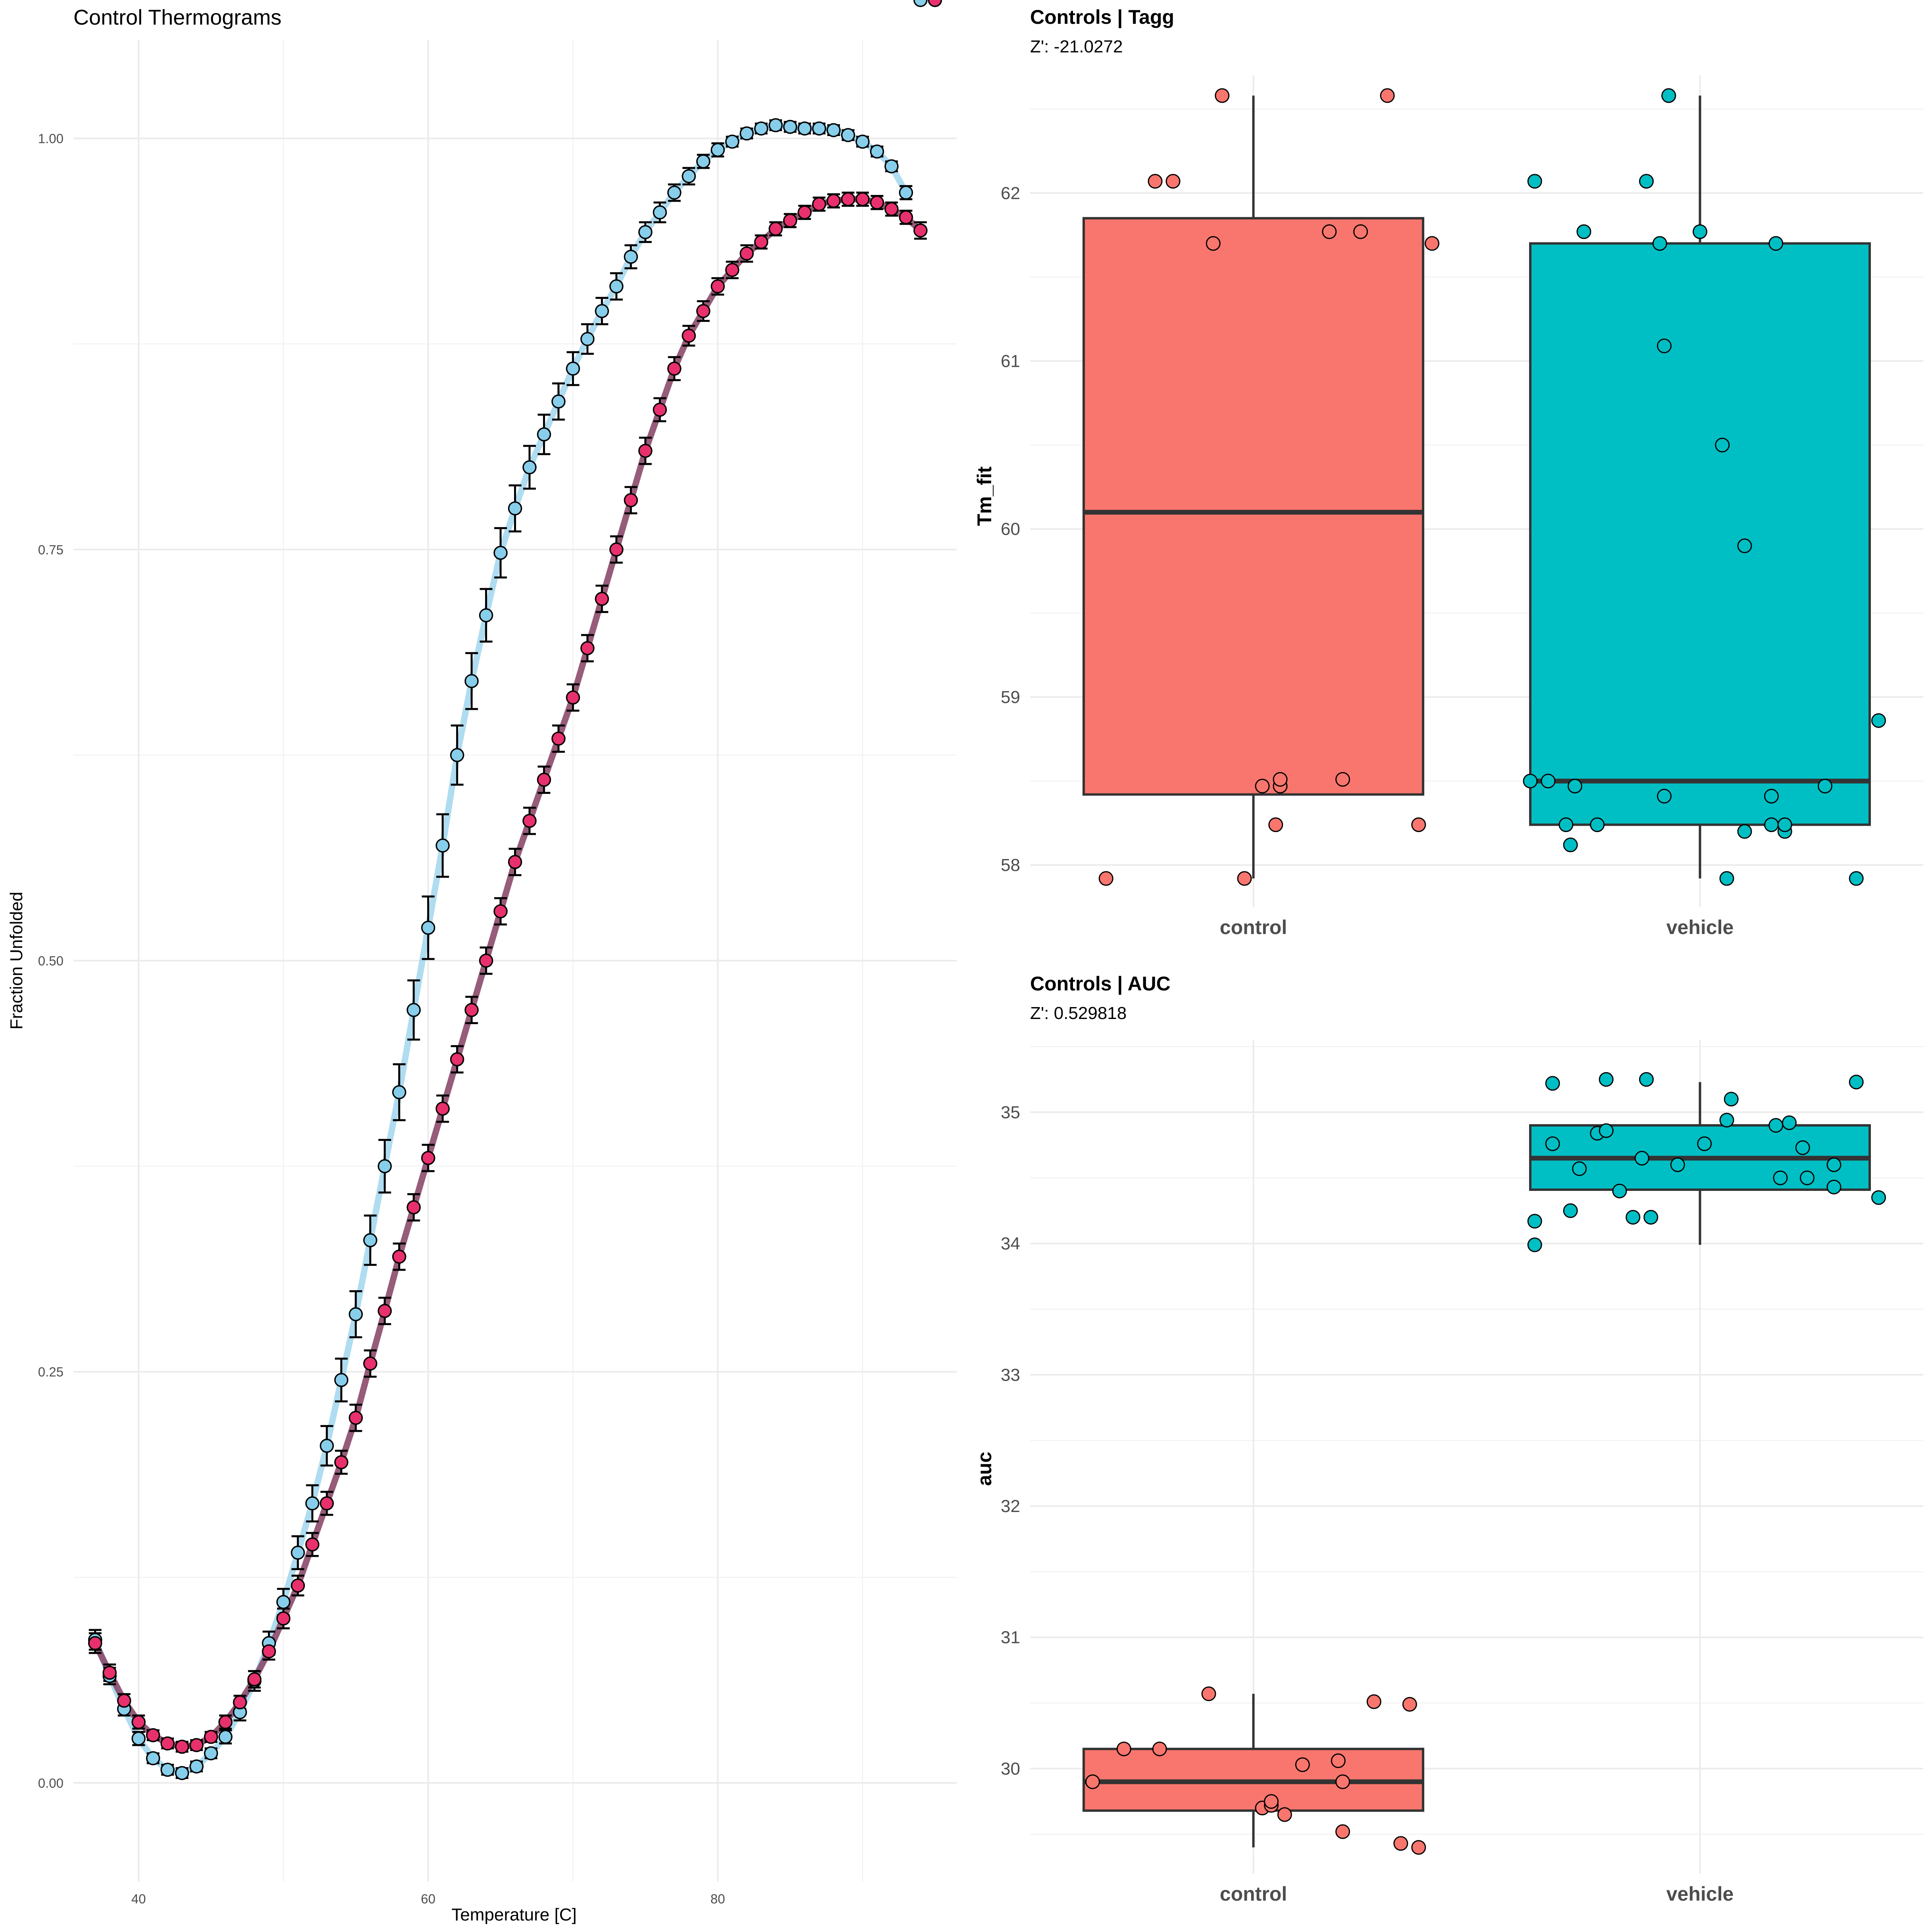  What do you see at coordinates (514, 1915) in the screenshot?
I see `thermogram-x-axis-title: Temperature [C]` at bounding box center [514, 1915].